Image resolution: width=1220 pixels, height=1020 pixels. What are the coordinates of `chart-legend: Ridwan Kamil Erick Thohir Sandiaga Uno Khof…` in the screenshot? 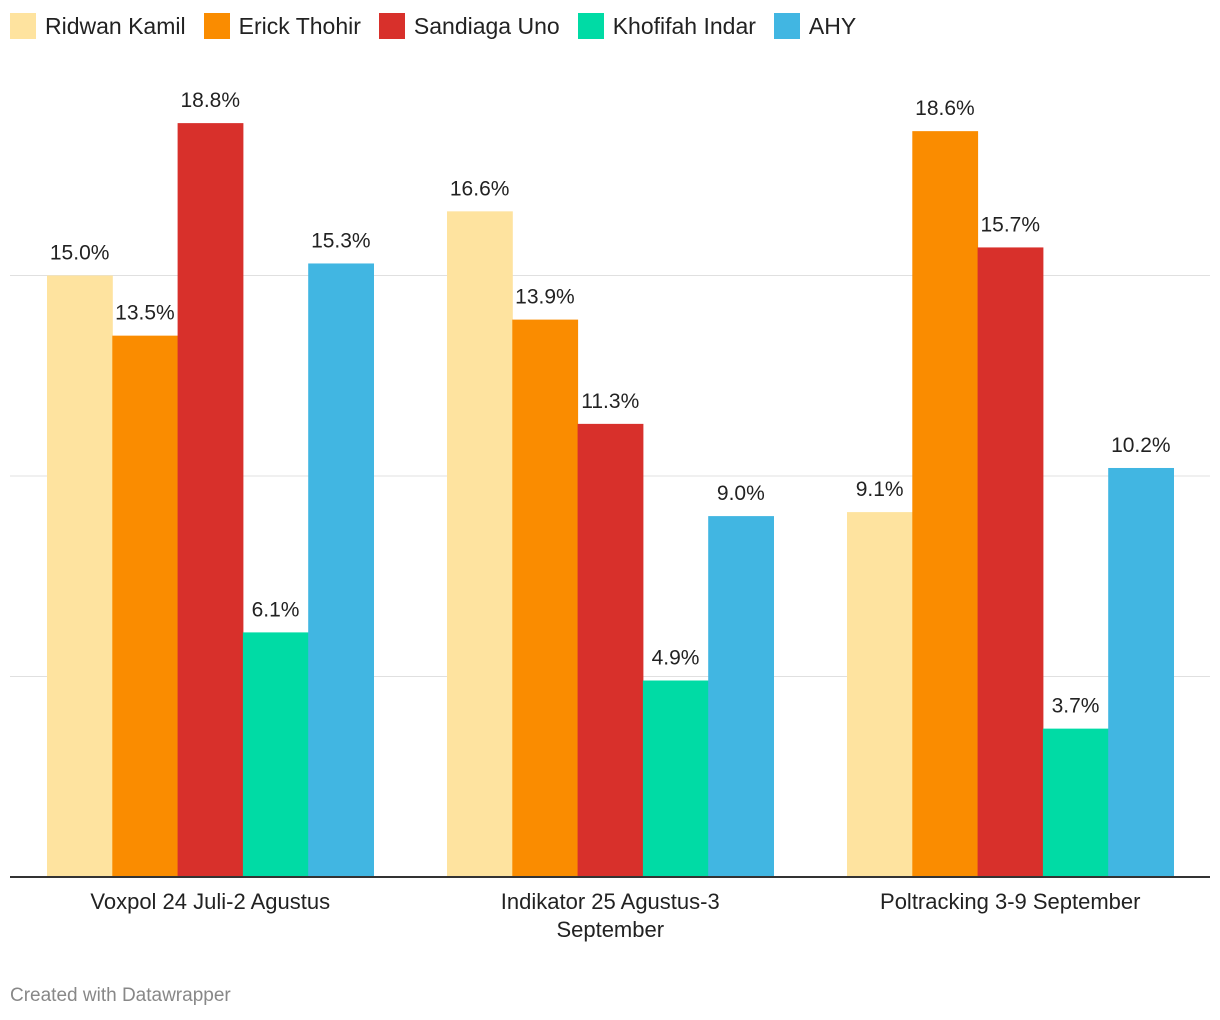 It's located at (442, 26).